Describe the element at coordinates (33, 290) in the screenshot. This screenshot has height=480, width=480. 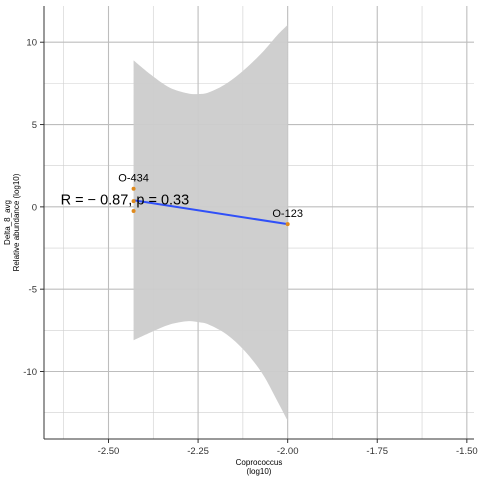
I see `y-tick-label: -5` at that location.